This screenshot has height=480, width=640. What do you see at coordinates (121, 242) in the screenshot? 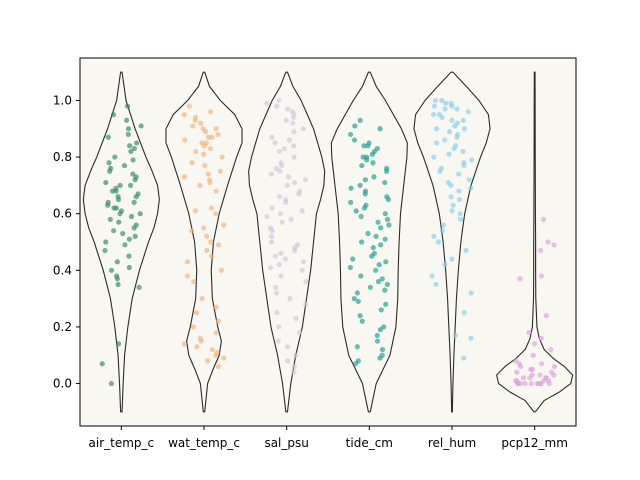
I see `violin-air_temp_c` at bounding box center [121, 242].